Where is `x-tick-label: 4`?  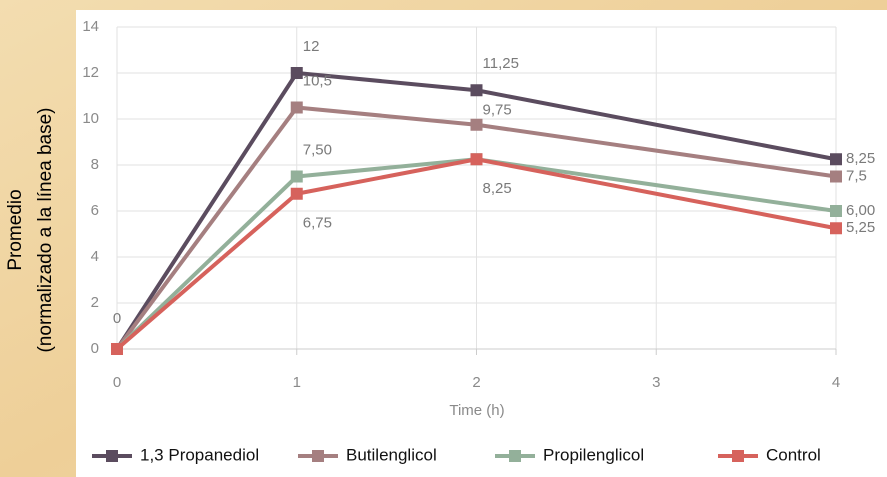
x-tick-label: 4 is located at coordinates (836, 382).